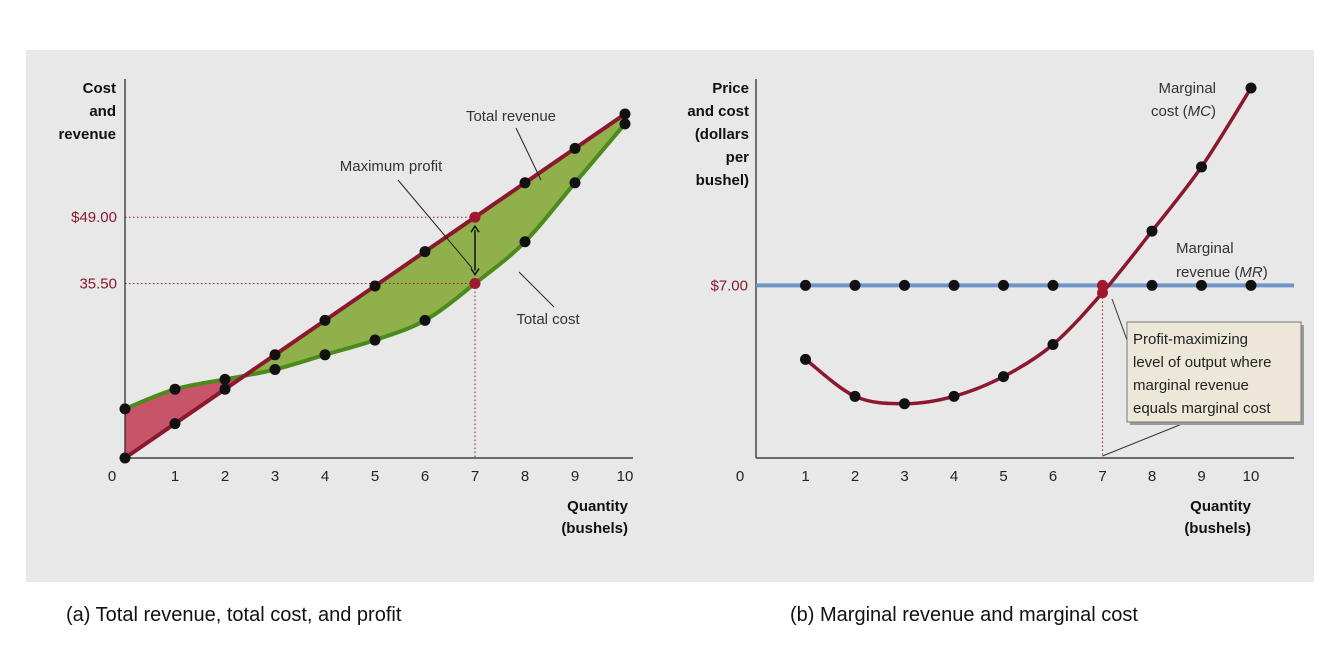 The image size is (1332, 648). What do you see at coordinates (102, 111) in the screenshot?
I see `y-axis-title-a: and` at bounding box center [102, 111].